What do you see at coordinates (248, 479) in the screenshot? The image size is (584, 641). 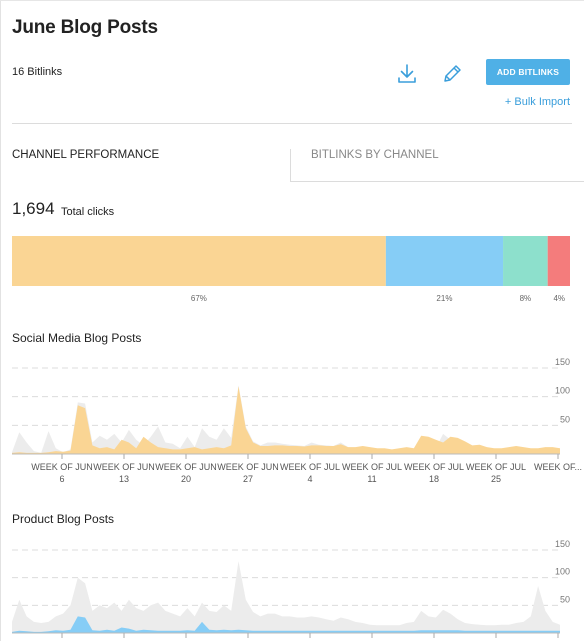 I see `x-tick-sublabel: 27` at bounding box center [248, 479].